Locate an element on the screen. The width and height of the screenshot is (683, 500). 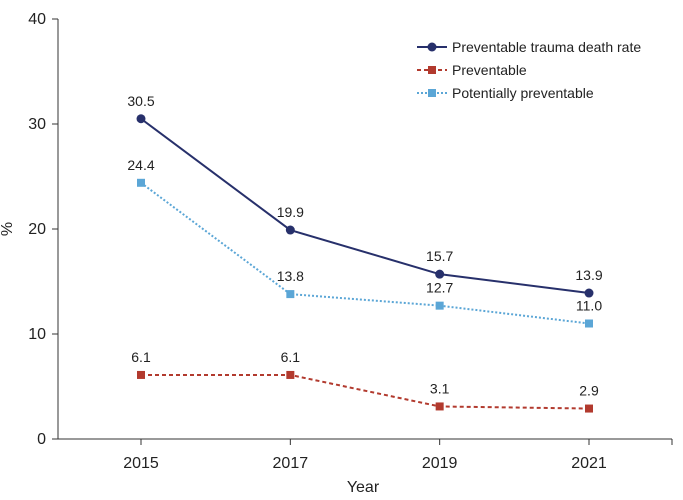
x-tick-label: 2021 is located at coordinates (589, 463).